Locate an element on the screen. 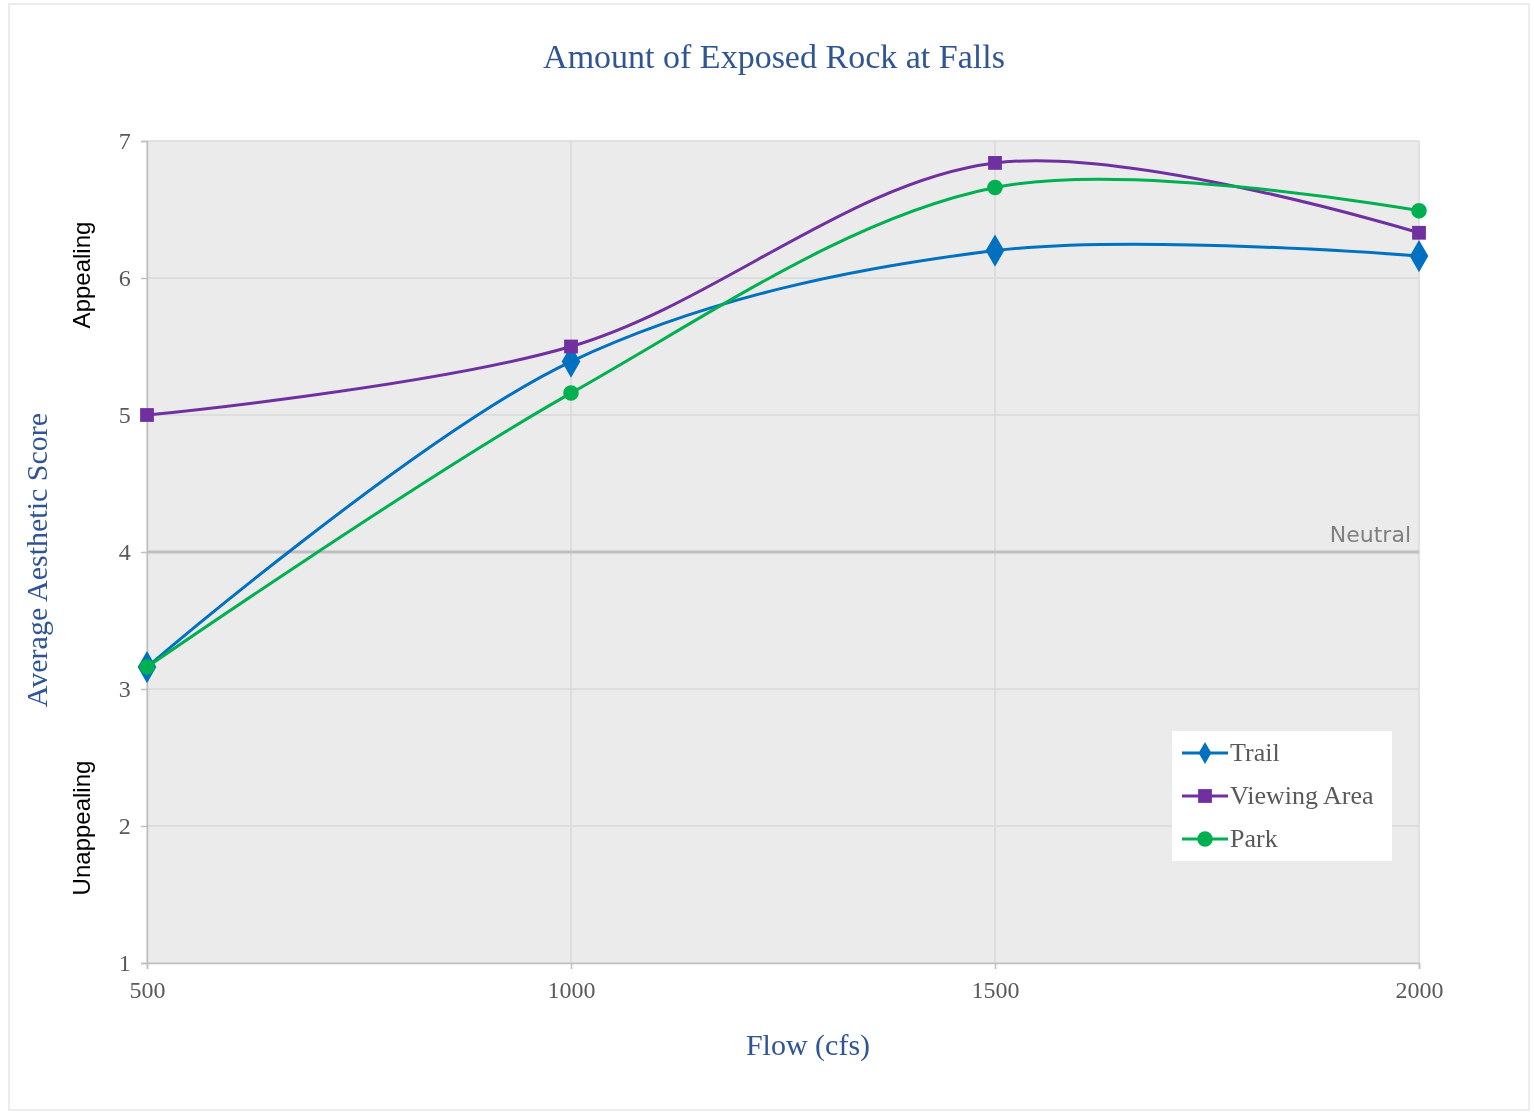 This screenshot has width=1534, height=1113. chart-title: Amount of Exposed Rock at Falls is located at coordinates (774, 56).